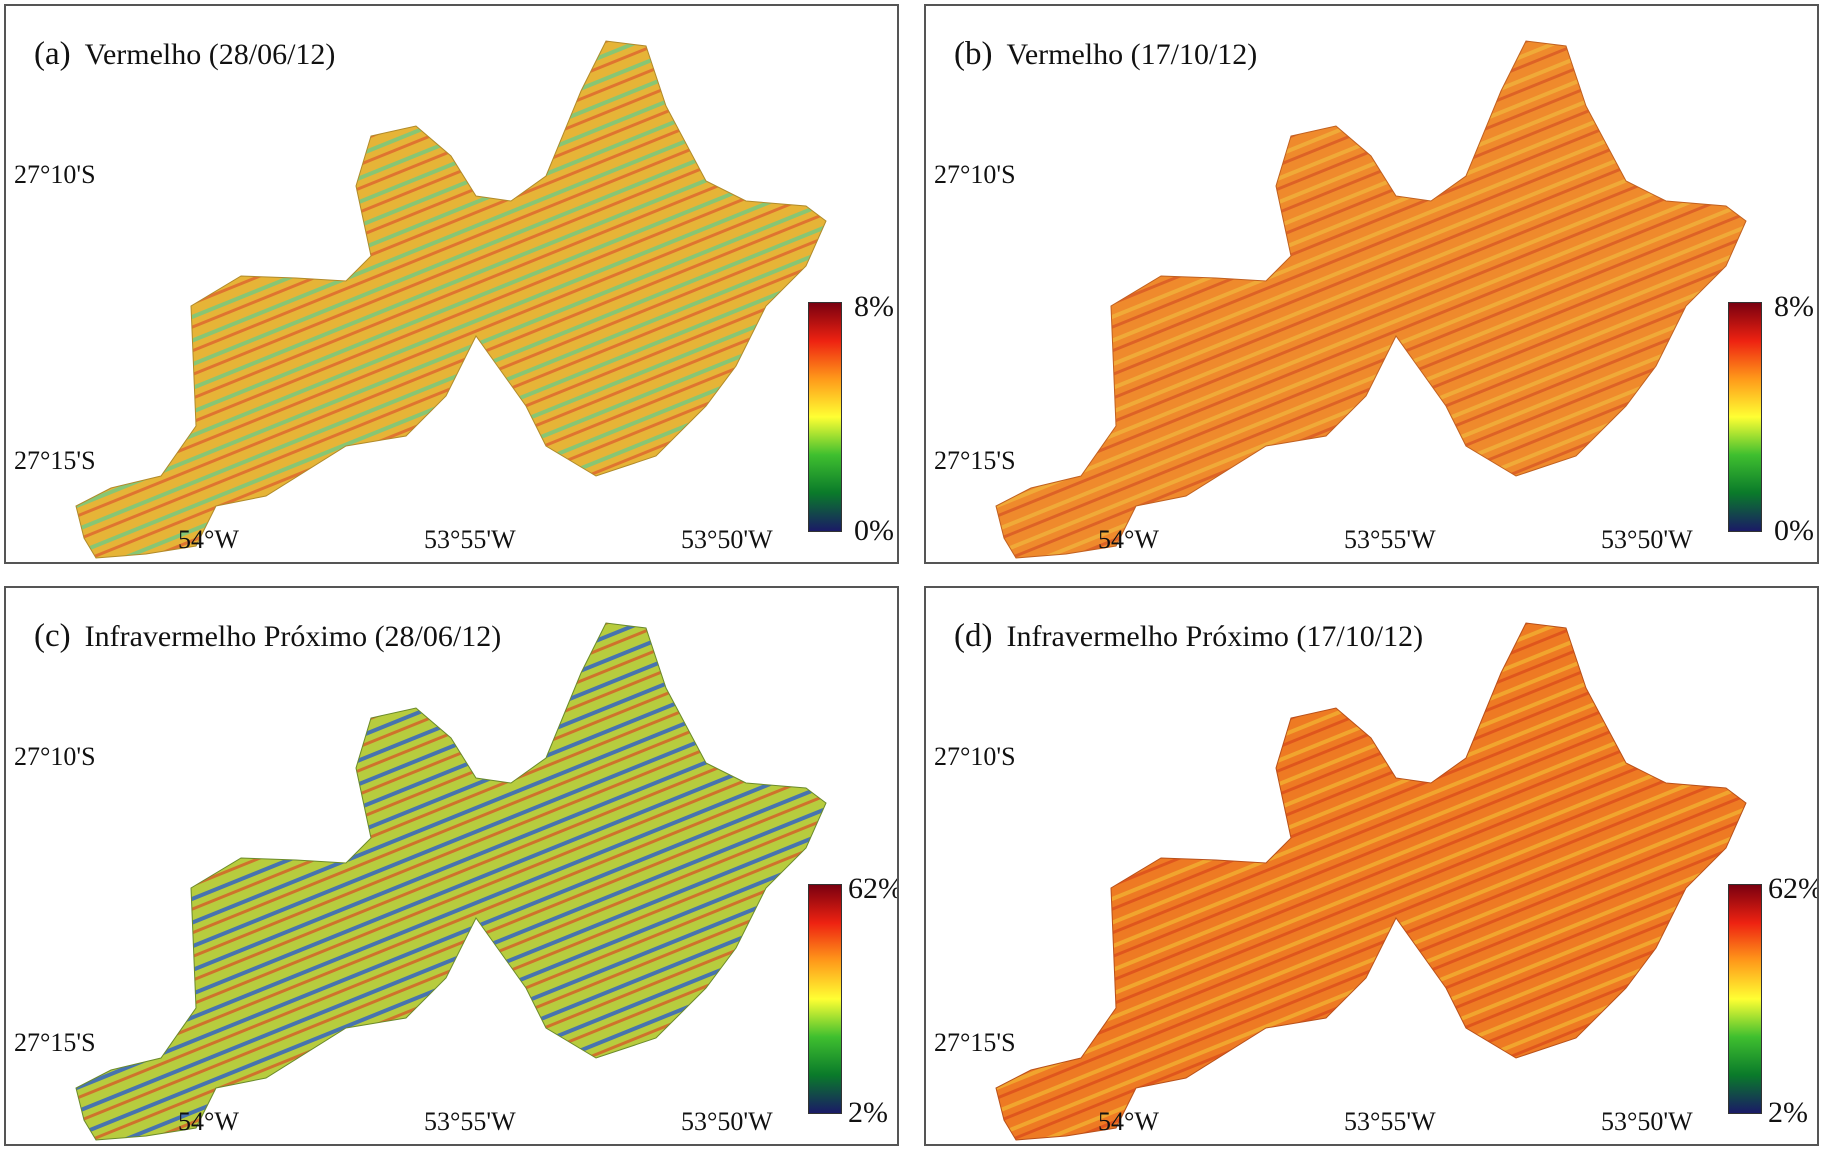 This screenshot has height=1160, width=1829. I want to click on colorbar-d, so click(1745, 999).